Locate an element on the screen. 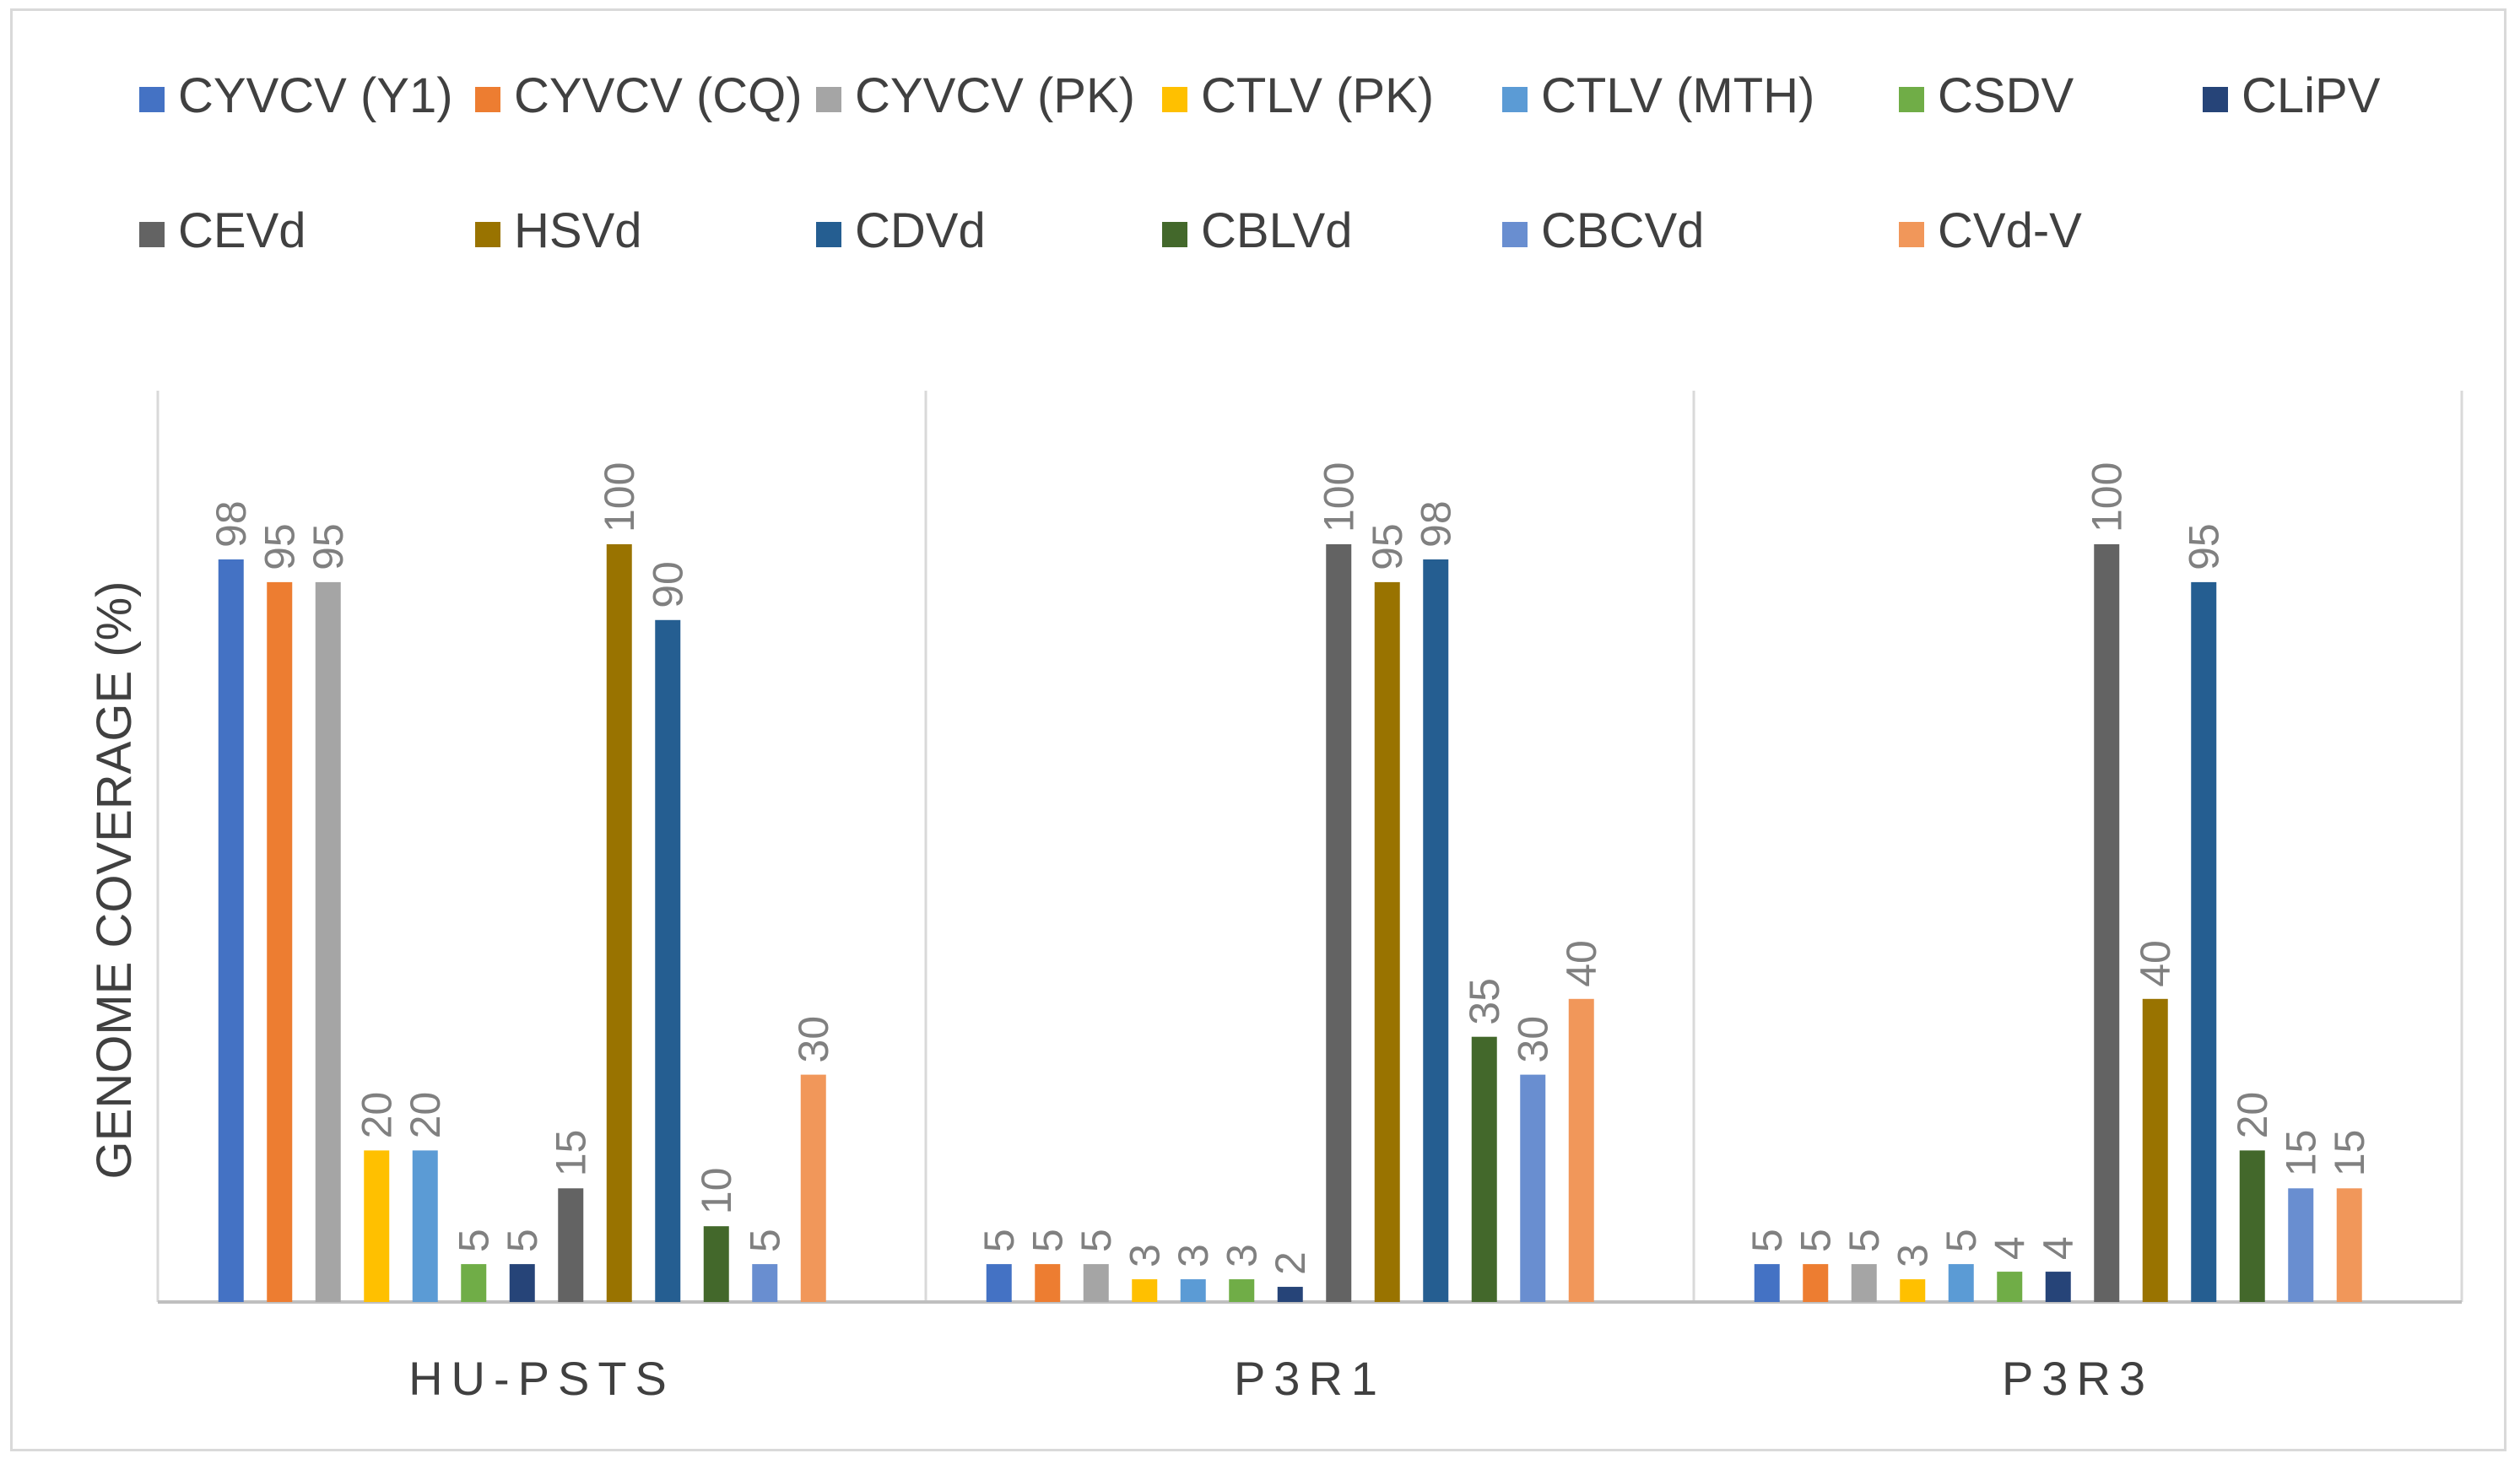 The image size is (2520, 1464). data-label-cyvcv-cq-p3r3: 5 is located at coordinates (1815, 1241).